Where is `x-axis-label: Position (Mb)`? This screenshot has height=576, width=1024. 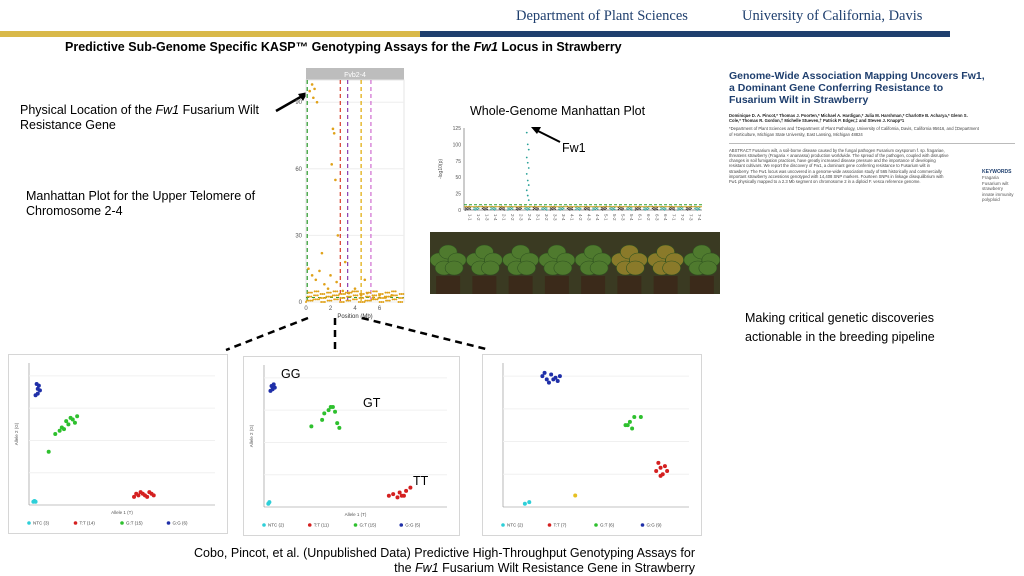
x-axis-label: Position (Mb) is located at coordinates (354, 317).